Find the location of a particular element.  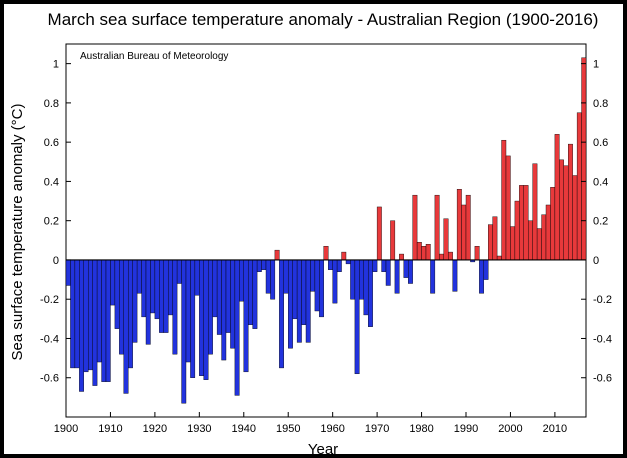

y-axis-right: -0.6 -0.4 -0.2 0 0.2 0.4 0.6 0.8 1 is located at coordinates (596, 222).